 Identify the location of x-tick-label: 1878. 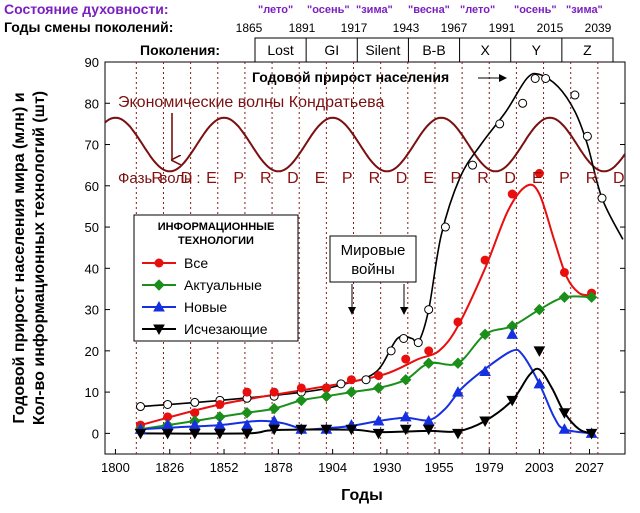
(278, 467).